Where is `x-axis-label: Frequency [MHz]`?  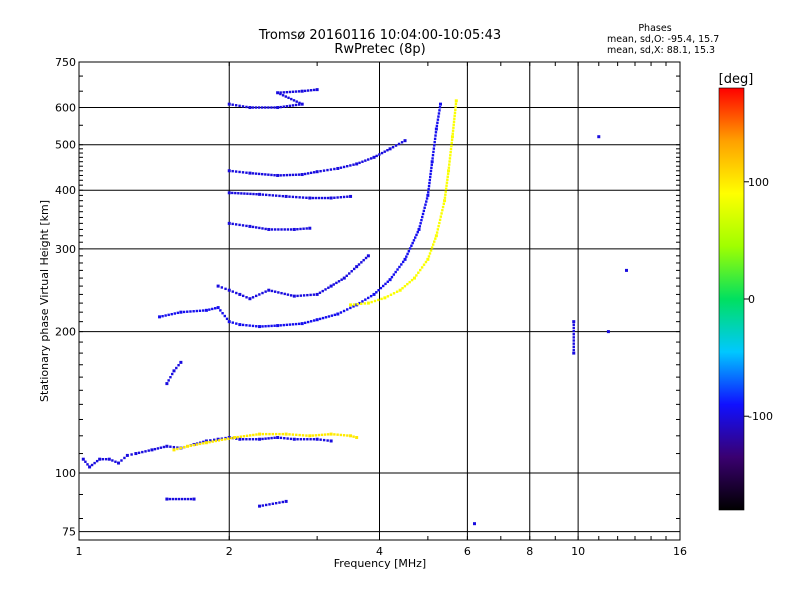
x-axis-label: Frequency [MHz] is located at coordinates (380, 563).